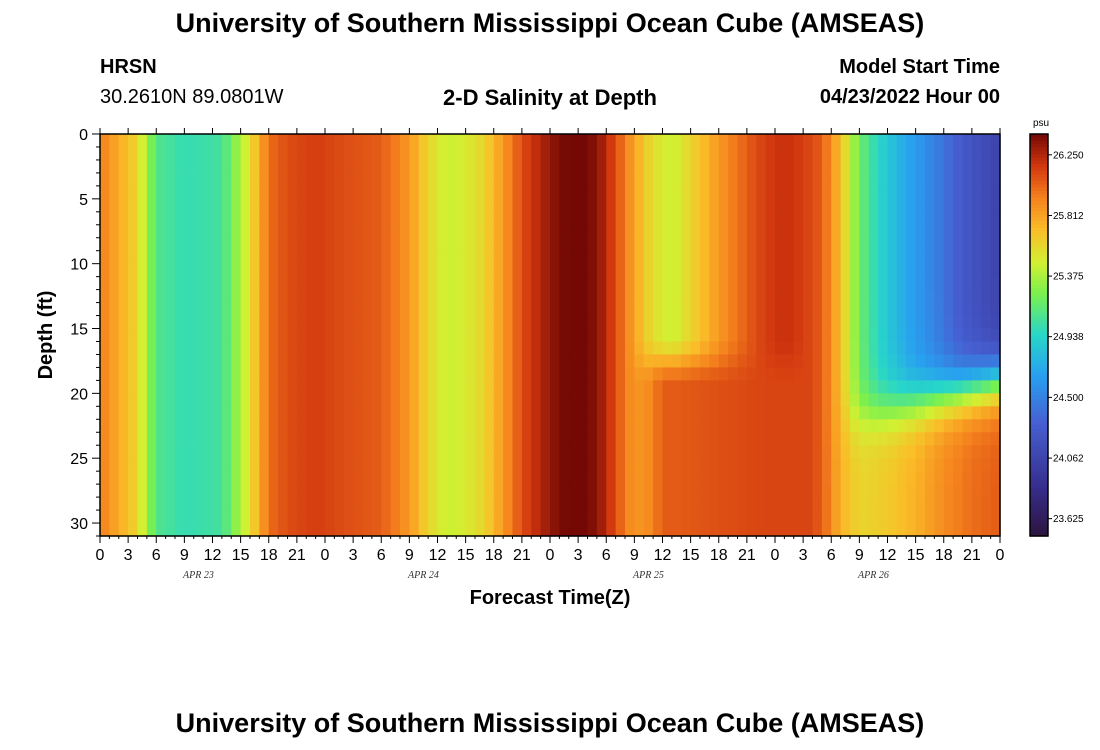  I want to click on x-date-label: APR 25, so click(648, 575).